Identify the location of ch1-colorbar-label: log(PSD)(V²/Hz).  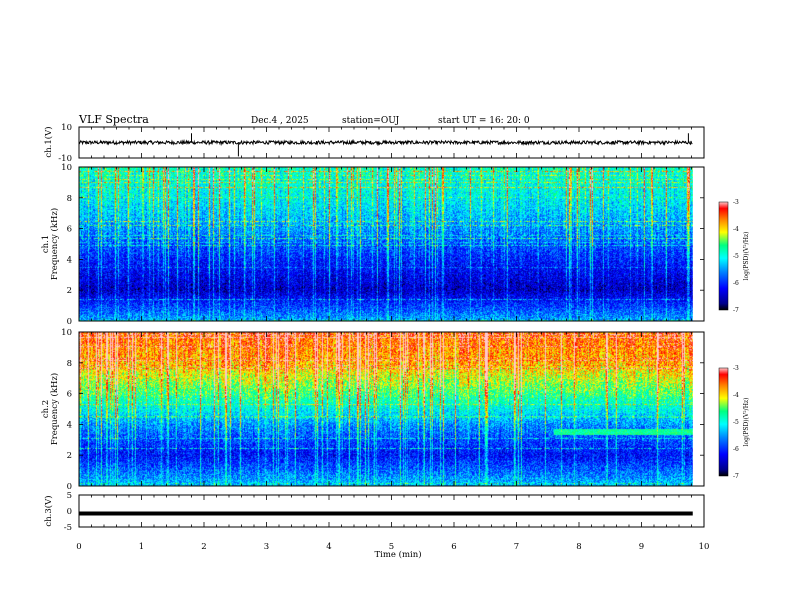
(746, 256).